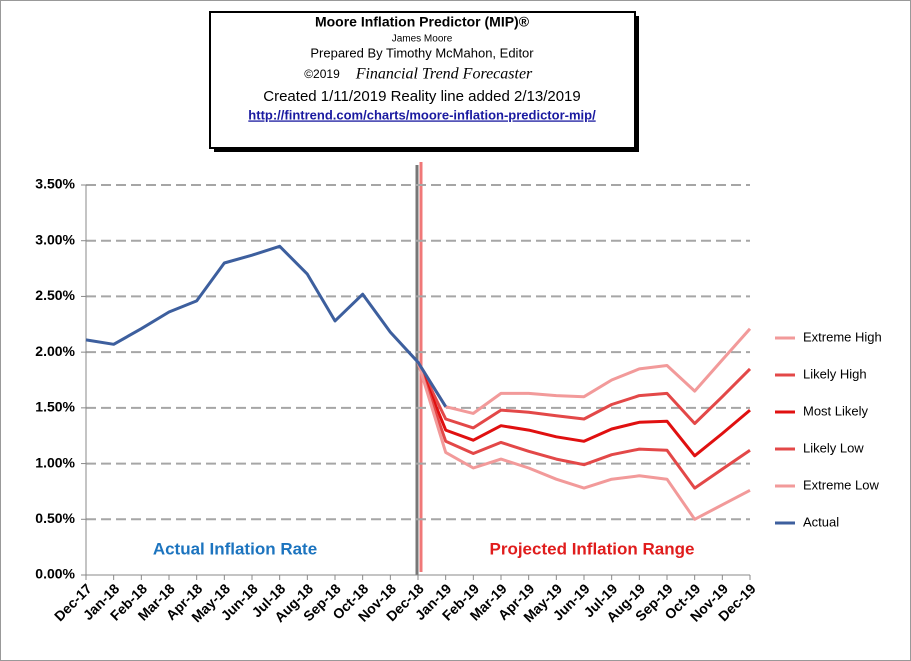  What do you see at coordinates (444, 74) in the screenshot?
I see `publisher: Financial Trend Forecaster` at bounding box center [444, 74].